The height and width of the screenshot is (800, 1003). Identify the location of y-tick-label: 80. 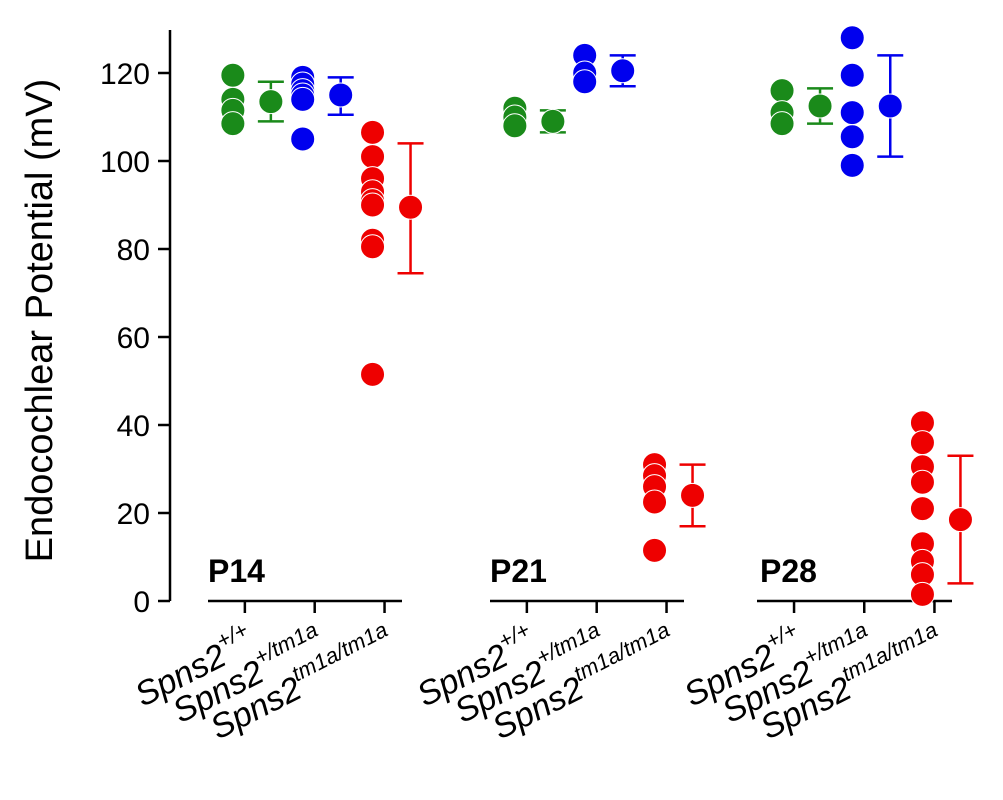
(133, 250).